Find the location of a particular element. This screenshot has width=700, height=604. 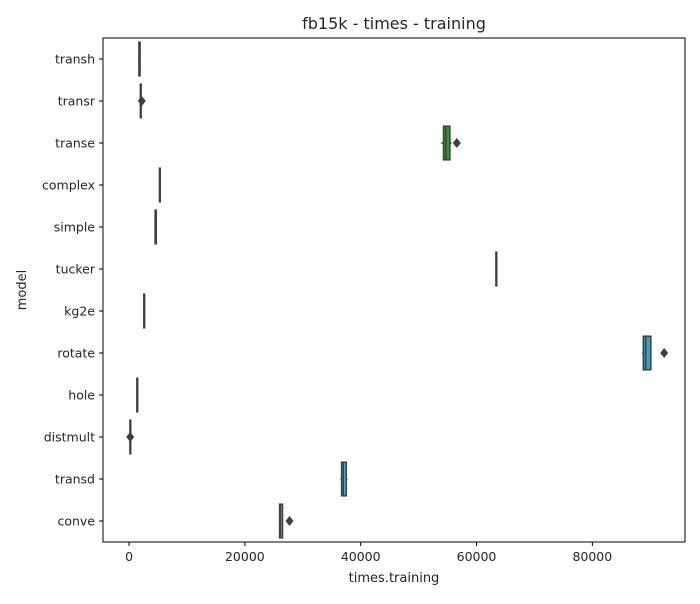

y-tick-label: hole is located at coordinates (81, 395).